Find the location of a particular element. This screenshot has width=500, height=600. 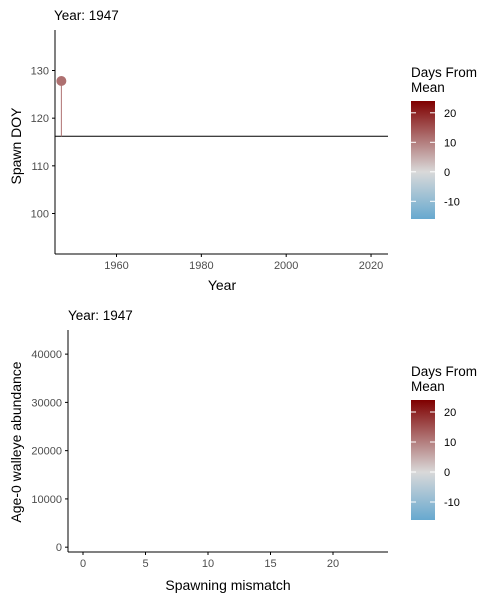

panel1-legend-tick-label: 0 is located at coordinates (447, 173).